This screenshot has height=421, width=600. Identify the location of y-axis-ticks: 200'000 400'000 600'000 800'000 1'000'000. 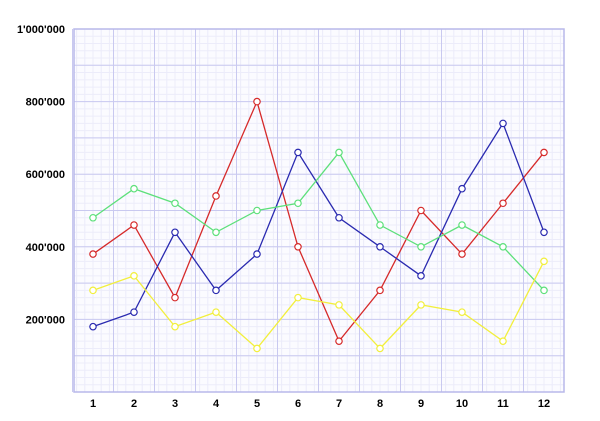
(41, 175).